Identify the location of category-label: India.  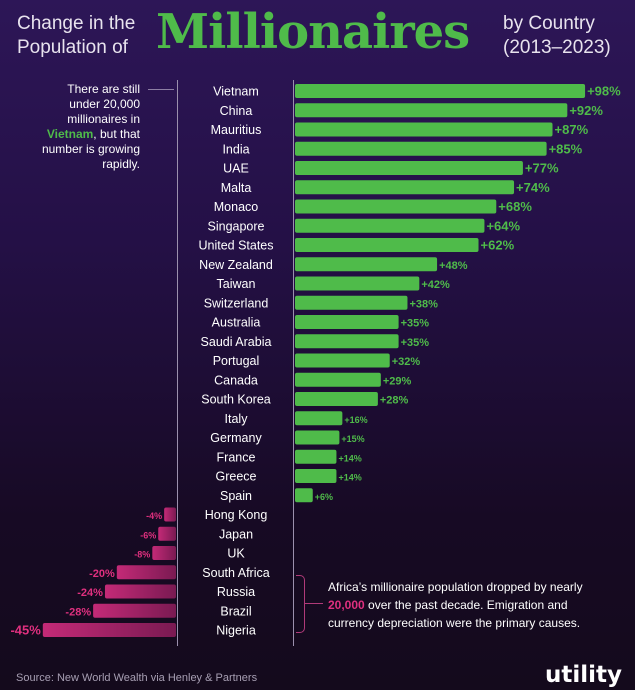
(235, 149).